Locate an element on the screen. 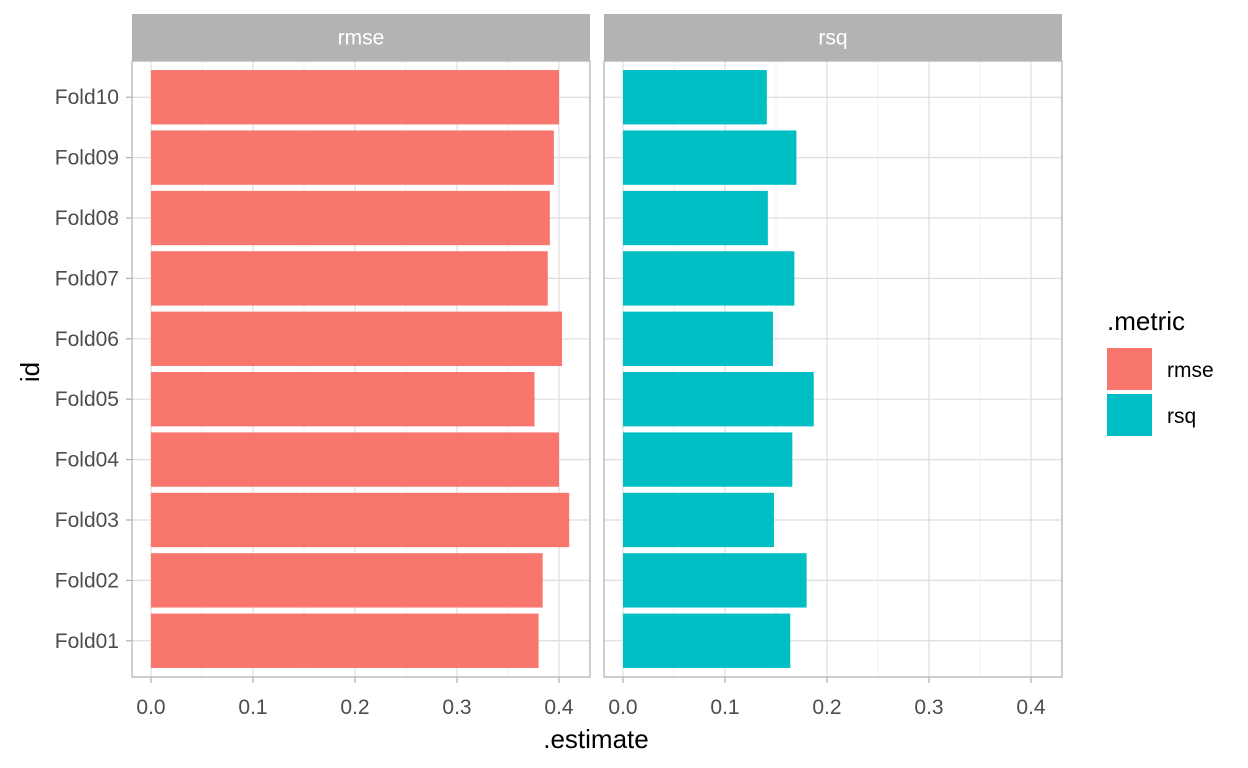 The width and height of the screenshot is (1248, 768). bar-rsq-fold02 is located at coordinates (715, 580).